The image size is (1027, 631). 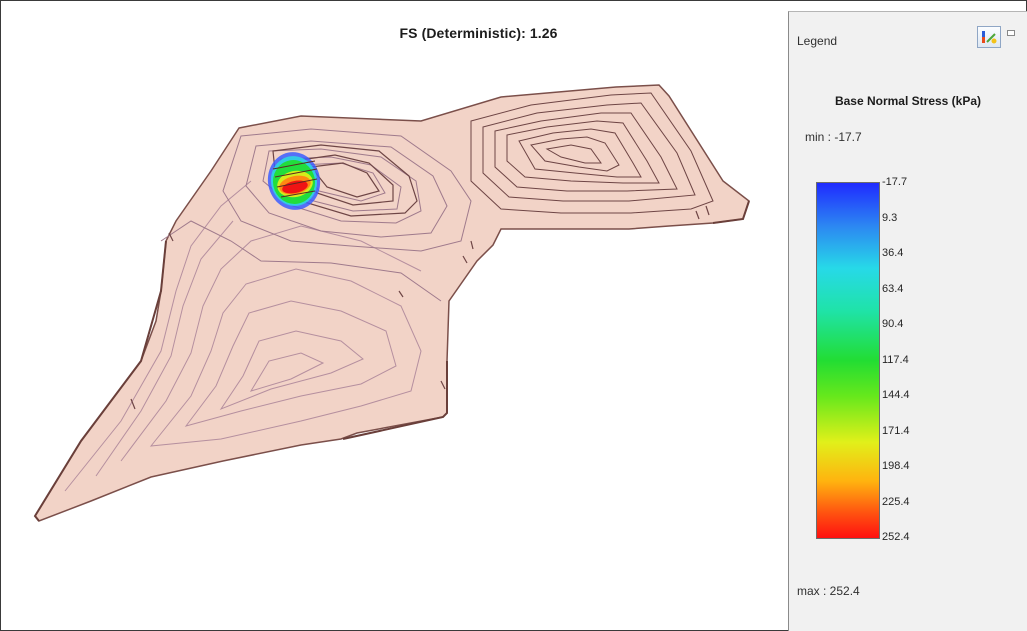 I want to click on right-terraces, so click(x=592, y=153).